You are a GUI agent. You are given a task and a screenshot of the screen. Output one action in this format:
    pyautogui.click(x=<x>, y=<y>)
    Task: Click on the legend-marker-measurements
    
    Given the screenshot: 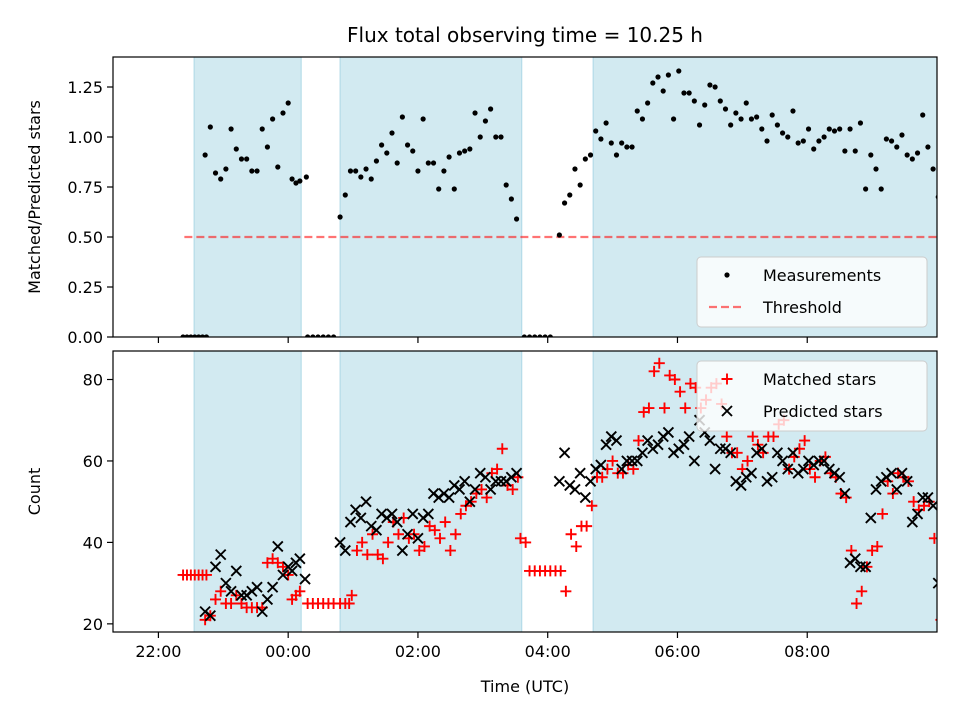 What is the action you would take?
    pyautogui.click(x=727, y=275)
    